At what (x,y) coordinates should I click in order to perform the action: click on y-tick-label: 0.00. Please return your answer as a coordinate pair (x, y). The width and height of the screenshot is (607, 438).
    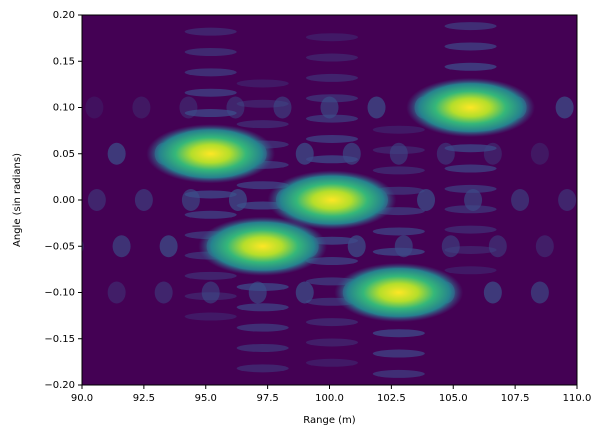
    Looking at the image, I should click on (64, 200).